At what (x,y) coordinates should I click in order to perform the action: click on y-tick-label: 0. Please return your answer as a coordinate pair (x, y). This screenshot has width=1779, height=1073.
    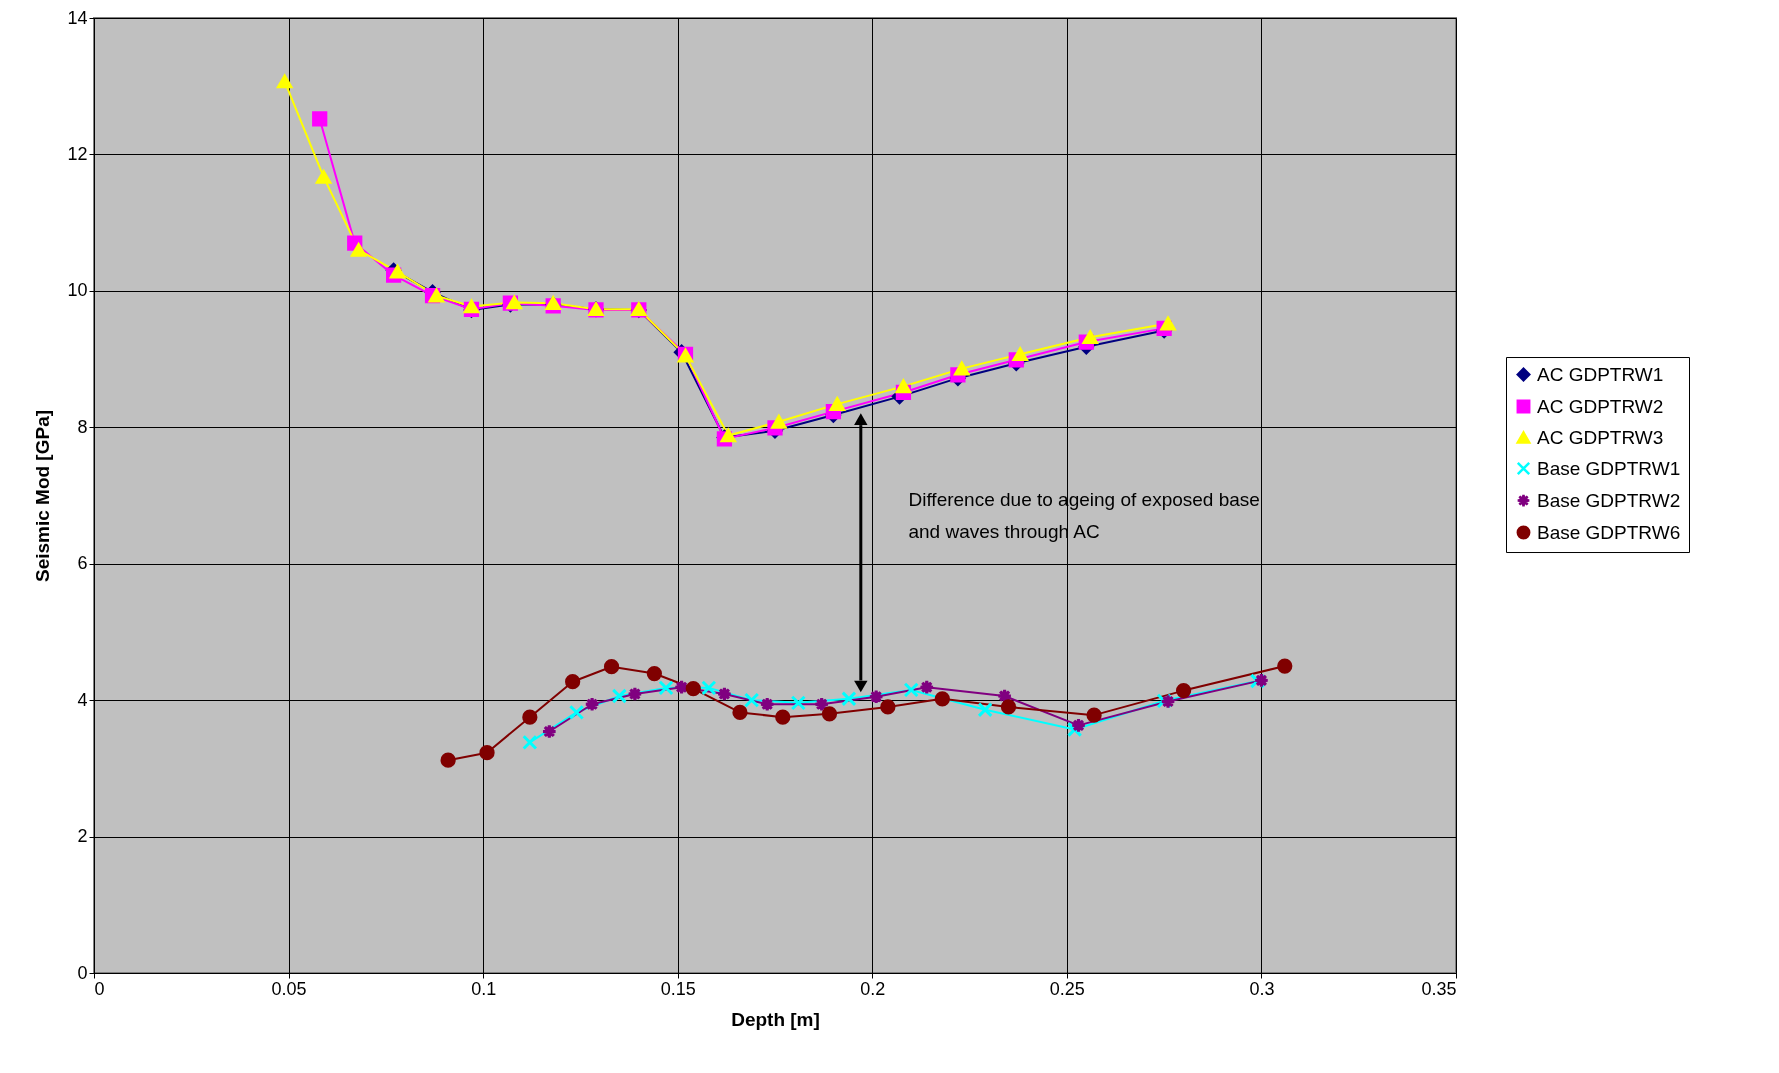
    Looking at the image, I should click on (82, 972).